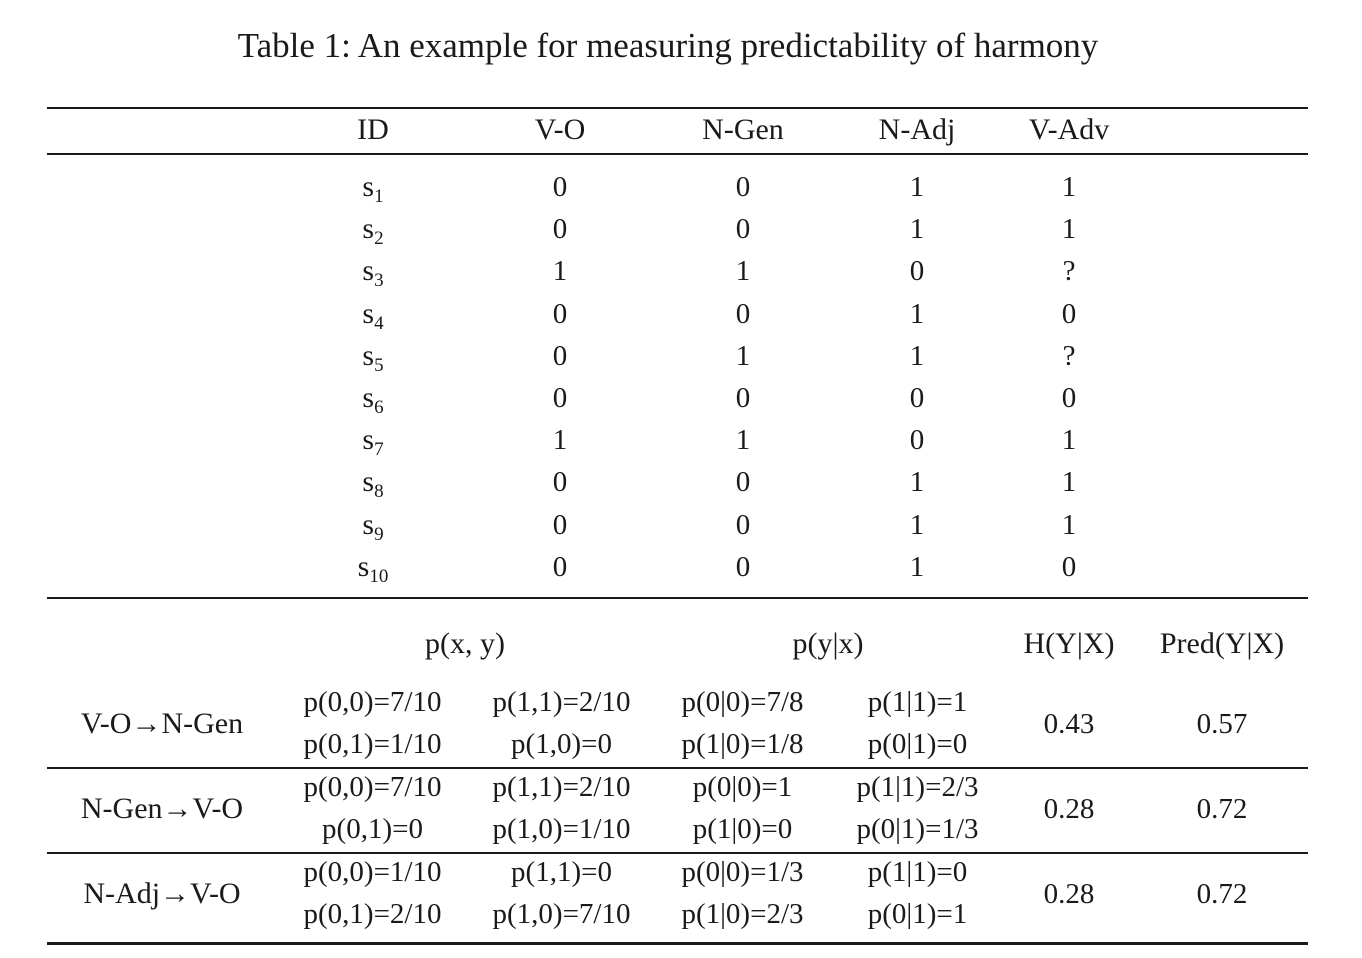 Image resolution: width=1362 pixels, height=958 pixels. I want to click on sample-id-subscript: 7, so click(379, 450).